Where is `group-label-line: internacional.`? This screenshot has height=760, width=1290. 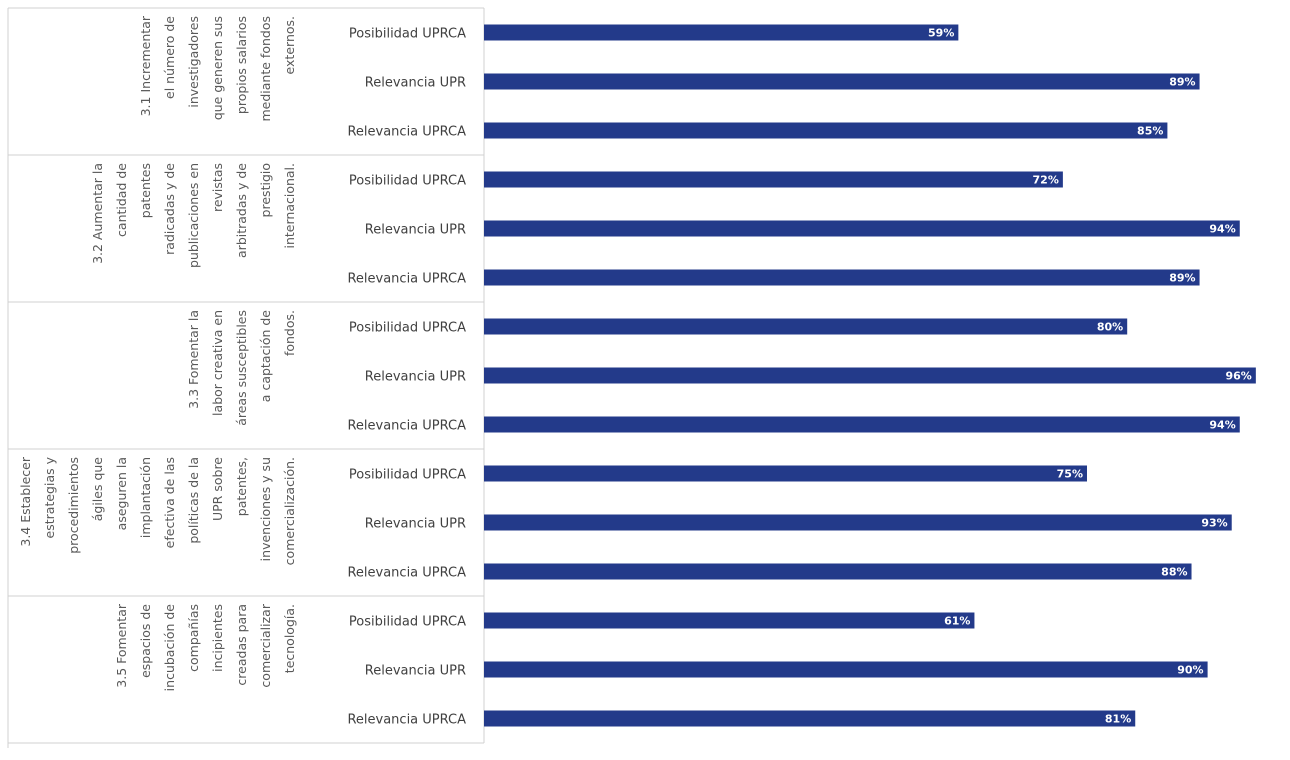
group-label-line: internacional. is located at coordinates (289, 206).